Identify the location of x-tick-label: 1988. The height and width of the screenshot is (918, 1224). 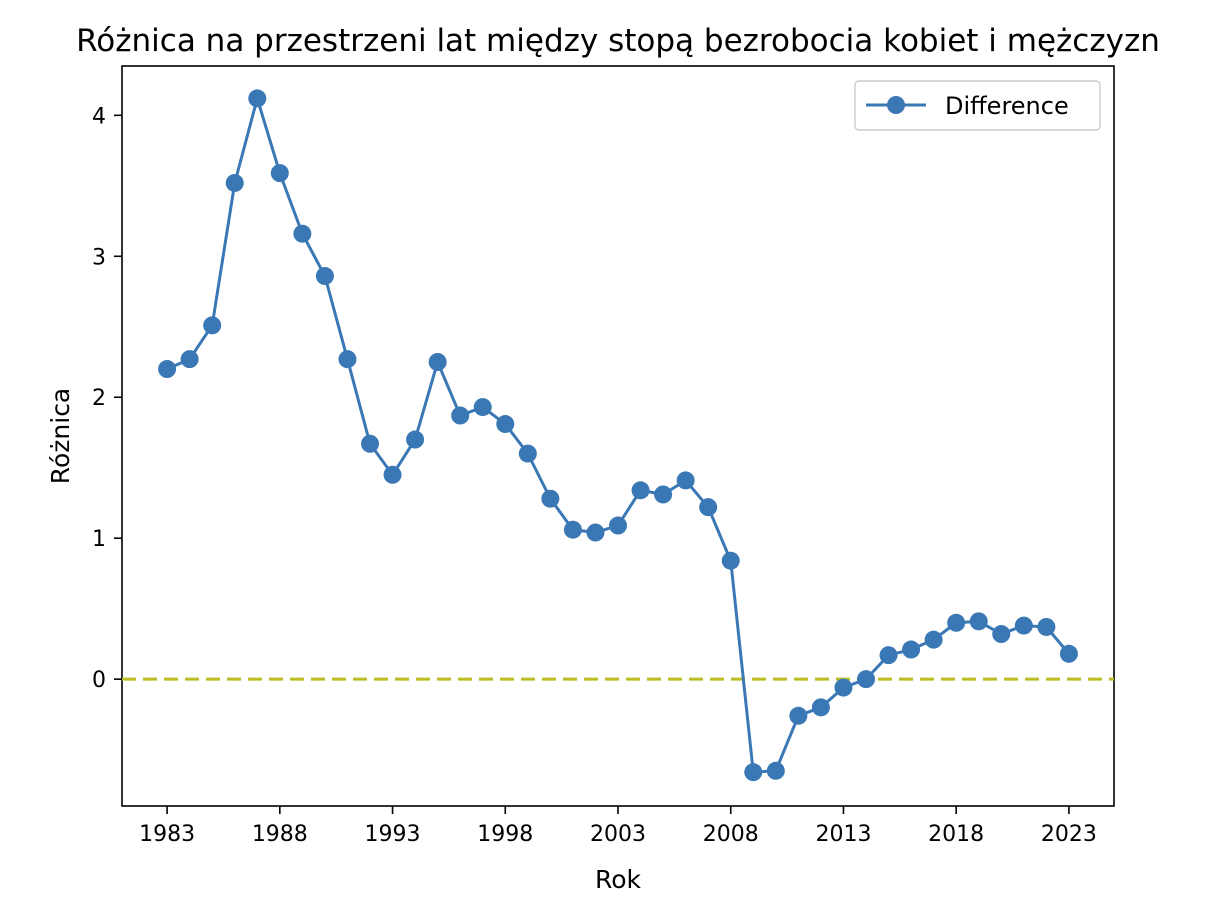
(280, 834).